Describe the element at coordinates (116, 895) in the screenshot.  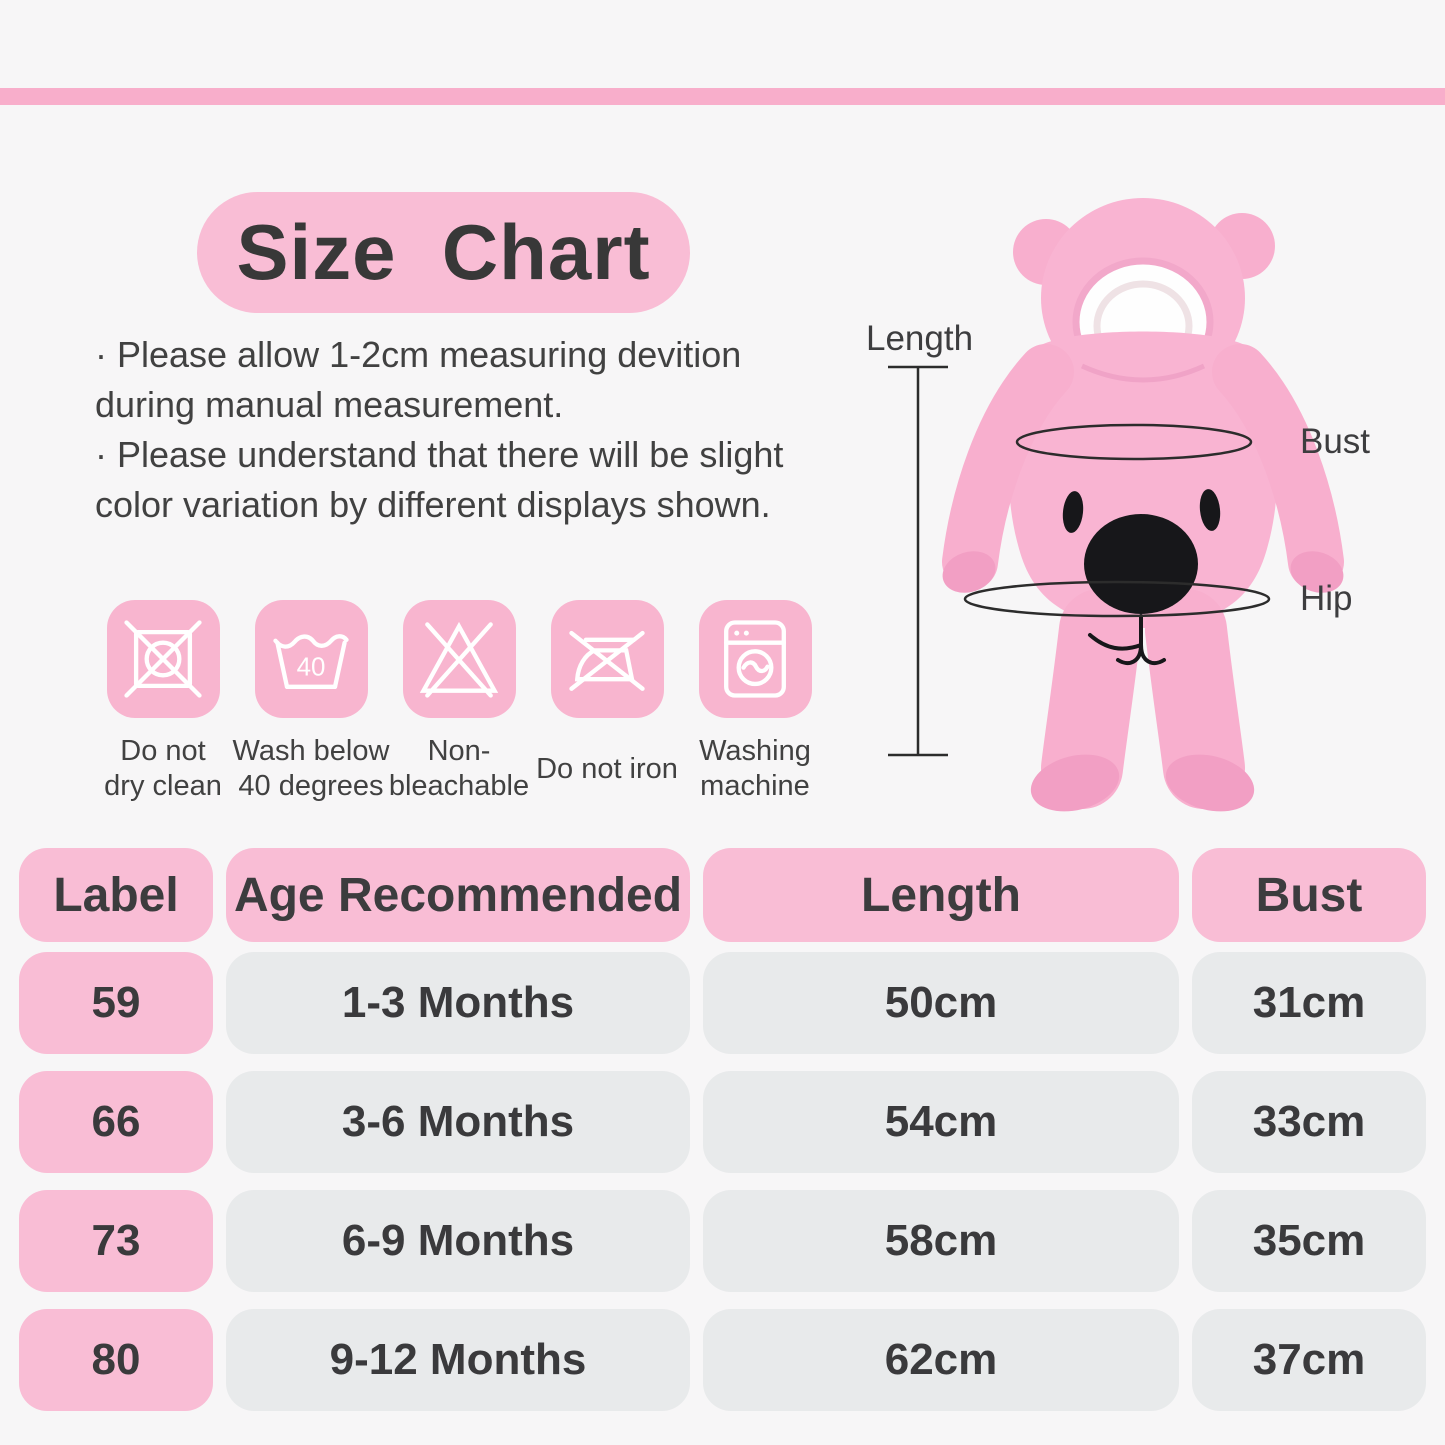
I see `header-label: Label` at that location.